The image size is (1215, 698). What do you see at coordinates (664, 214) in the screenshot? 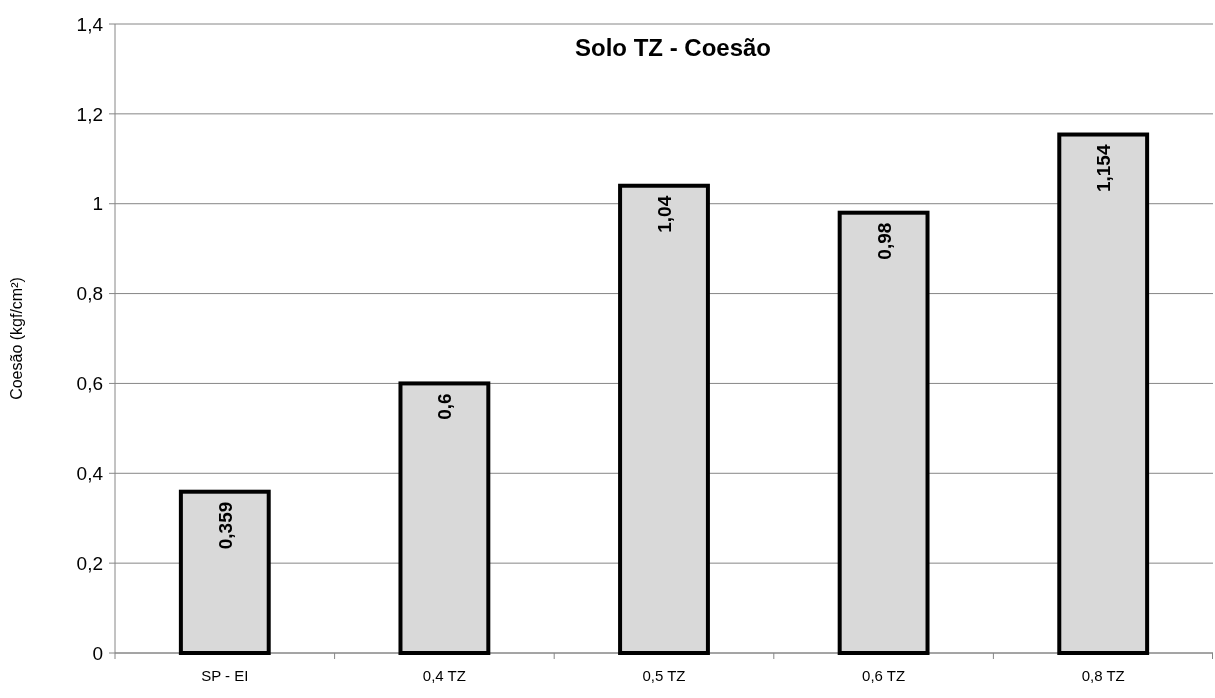
I see `data-label: 1,04` at bounding box center [664, 214].